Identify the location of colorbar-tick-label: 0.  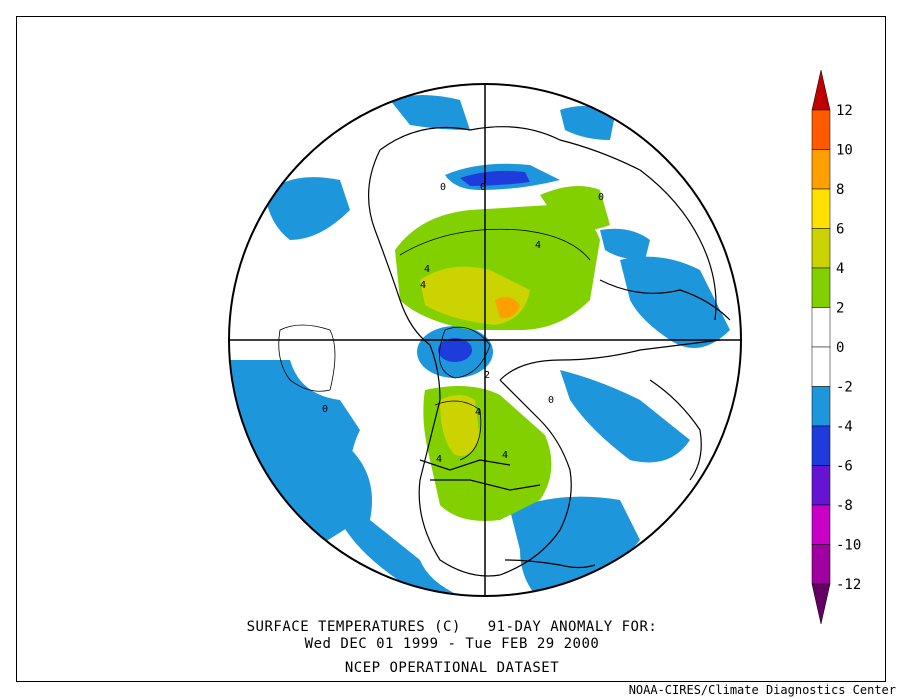
(840, 348).